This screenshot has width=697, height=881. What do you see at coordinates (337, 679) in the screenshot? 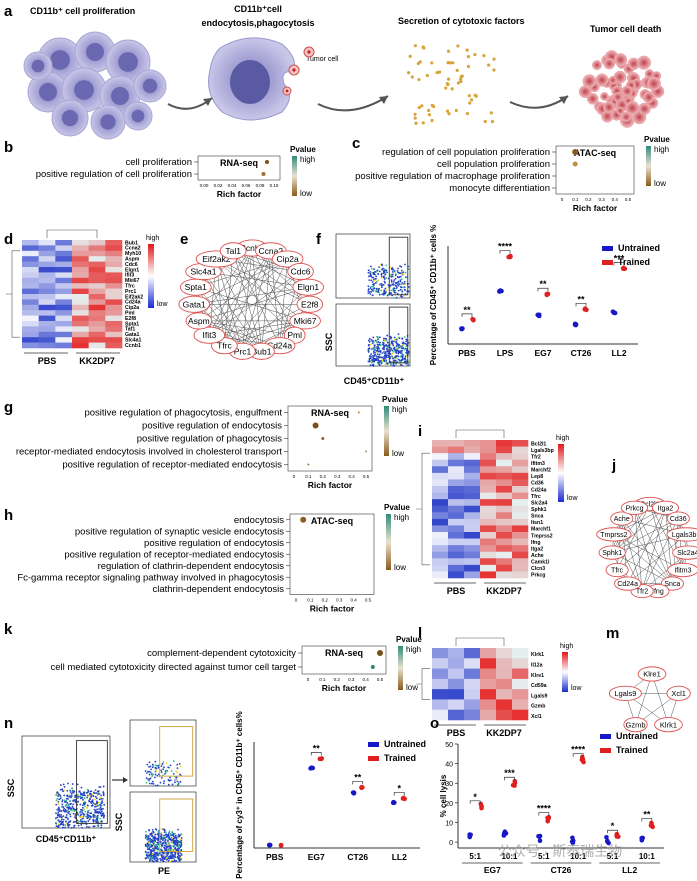
I see `x-tick-label: 0.2` at bounding box center [337, 679].